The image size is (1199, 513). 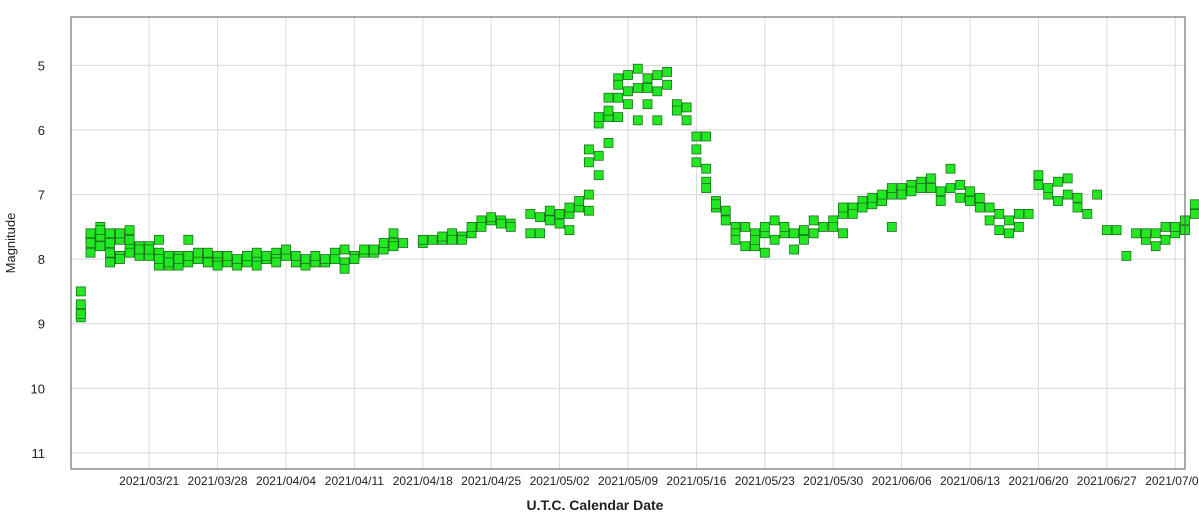 What do you see at coordinates (1172, 481) in the screenshot?
I see `x-tick-label: 2021/07/04` at bounding box center [1172, 481].